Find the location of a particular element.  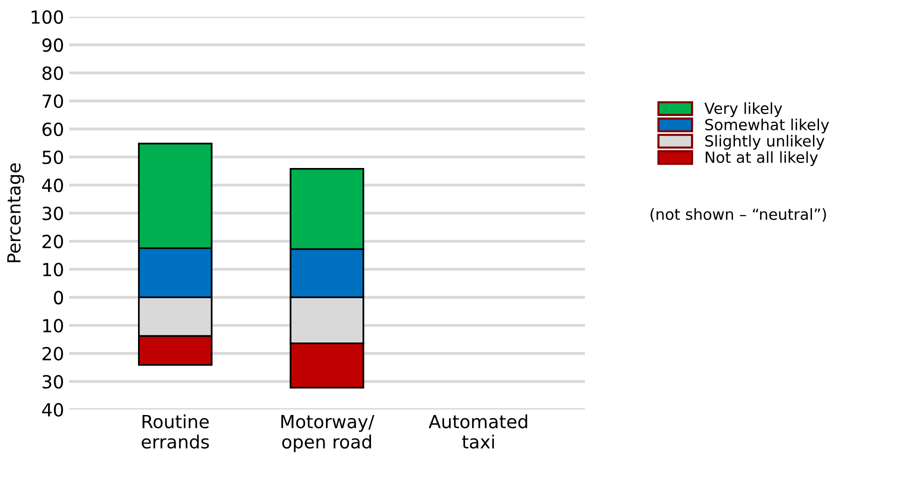

y-tick-label: 80 is located at coordinates (53, 73).